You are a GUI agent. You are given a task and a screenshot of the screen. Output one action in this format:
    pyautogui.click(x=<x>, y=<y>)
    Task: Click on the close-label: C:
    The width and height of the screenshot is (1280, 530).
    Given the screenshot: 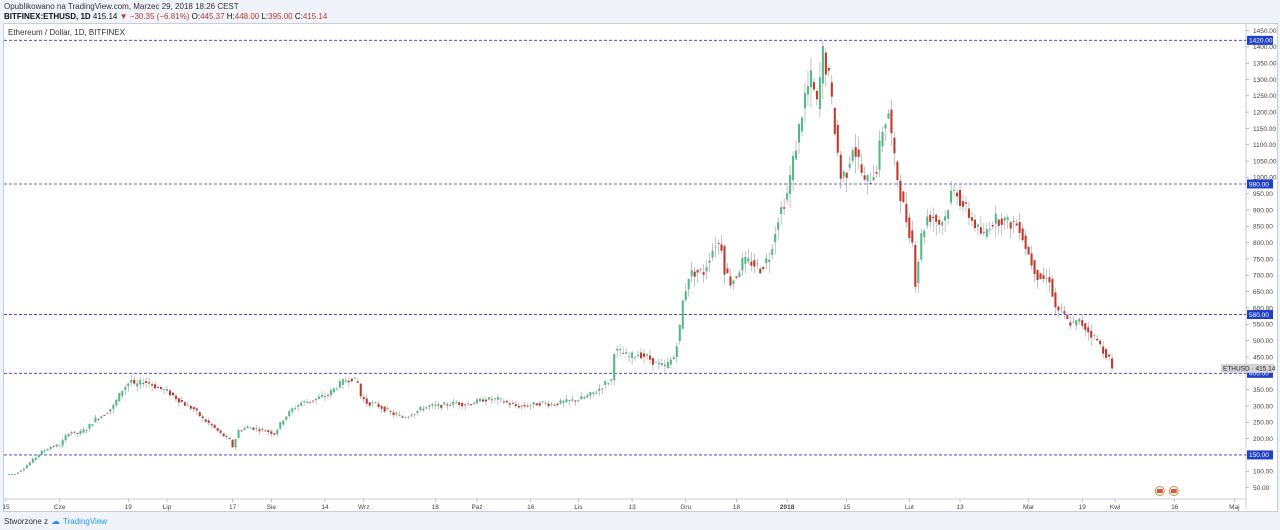 What is the action you would take?
    pyautogui.click(x=298, y=16)
    